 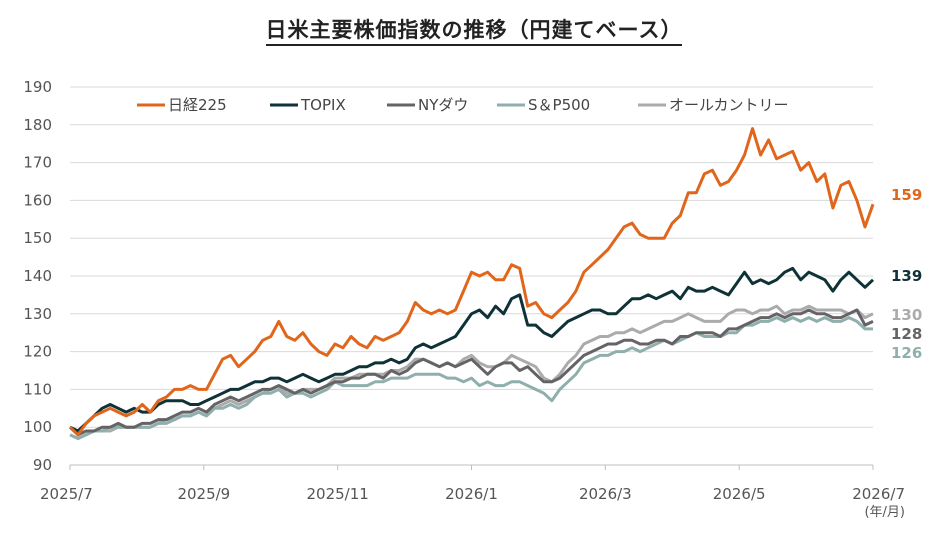 I want to click on x-tick-label: 2025/11, so click(x=338, y=494).